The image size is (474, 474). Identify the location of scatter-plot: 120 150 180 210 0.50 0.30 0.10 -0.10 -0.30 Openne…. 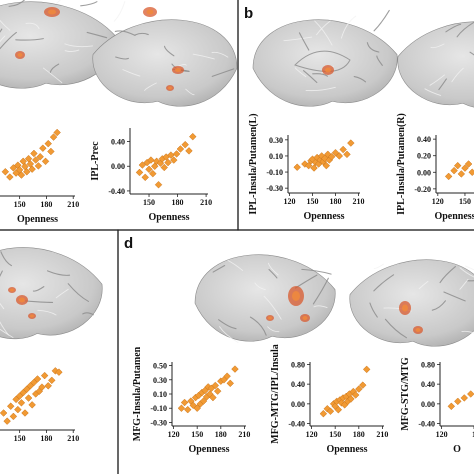
(191, 400).